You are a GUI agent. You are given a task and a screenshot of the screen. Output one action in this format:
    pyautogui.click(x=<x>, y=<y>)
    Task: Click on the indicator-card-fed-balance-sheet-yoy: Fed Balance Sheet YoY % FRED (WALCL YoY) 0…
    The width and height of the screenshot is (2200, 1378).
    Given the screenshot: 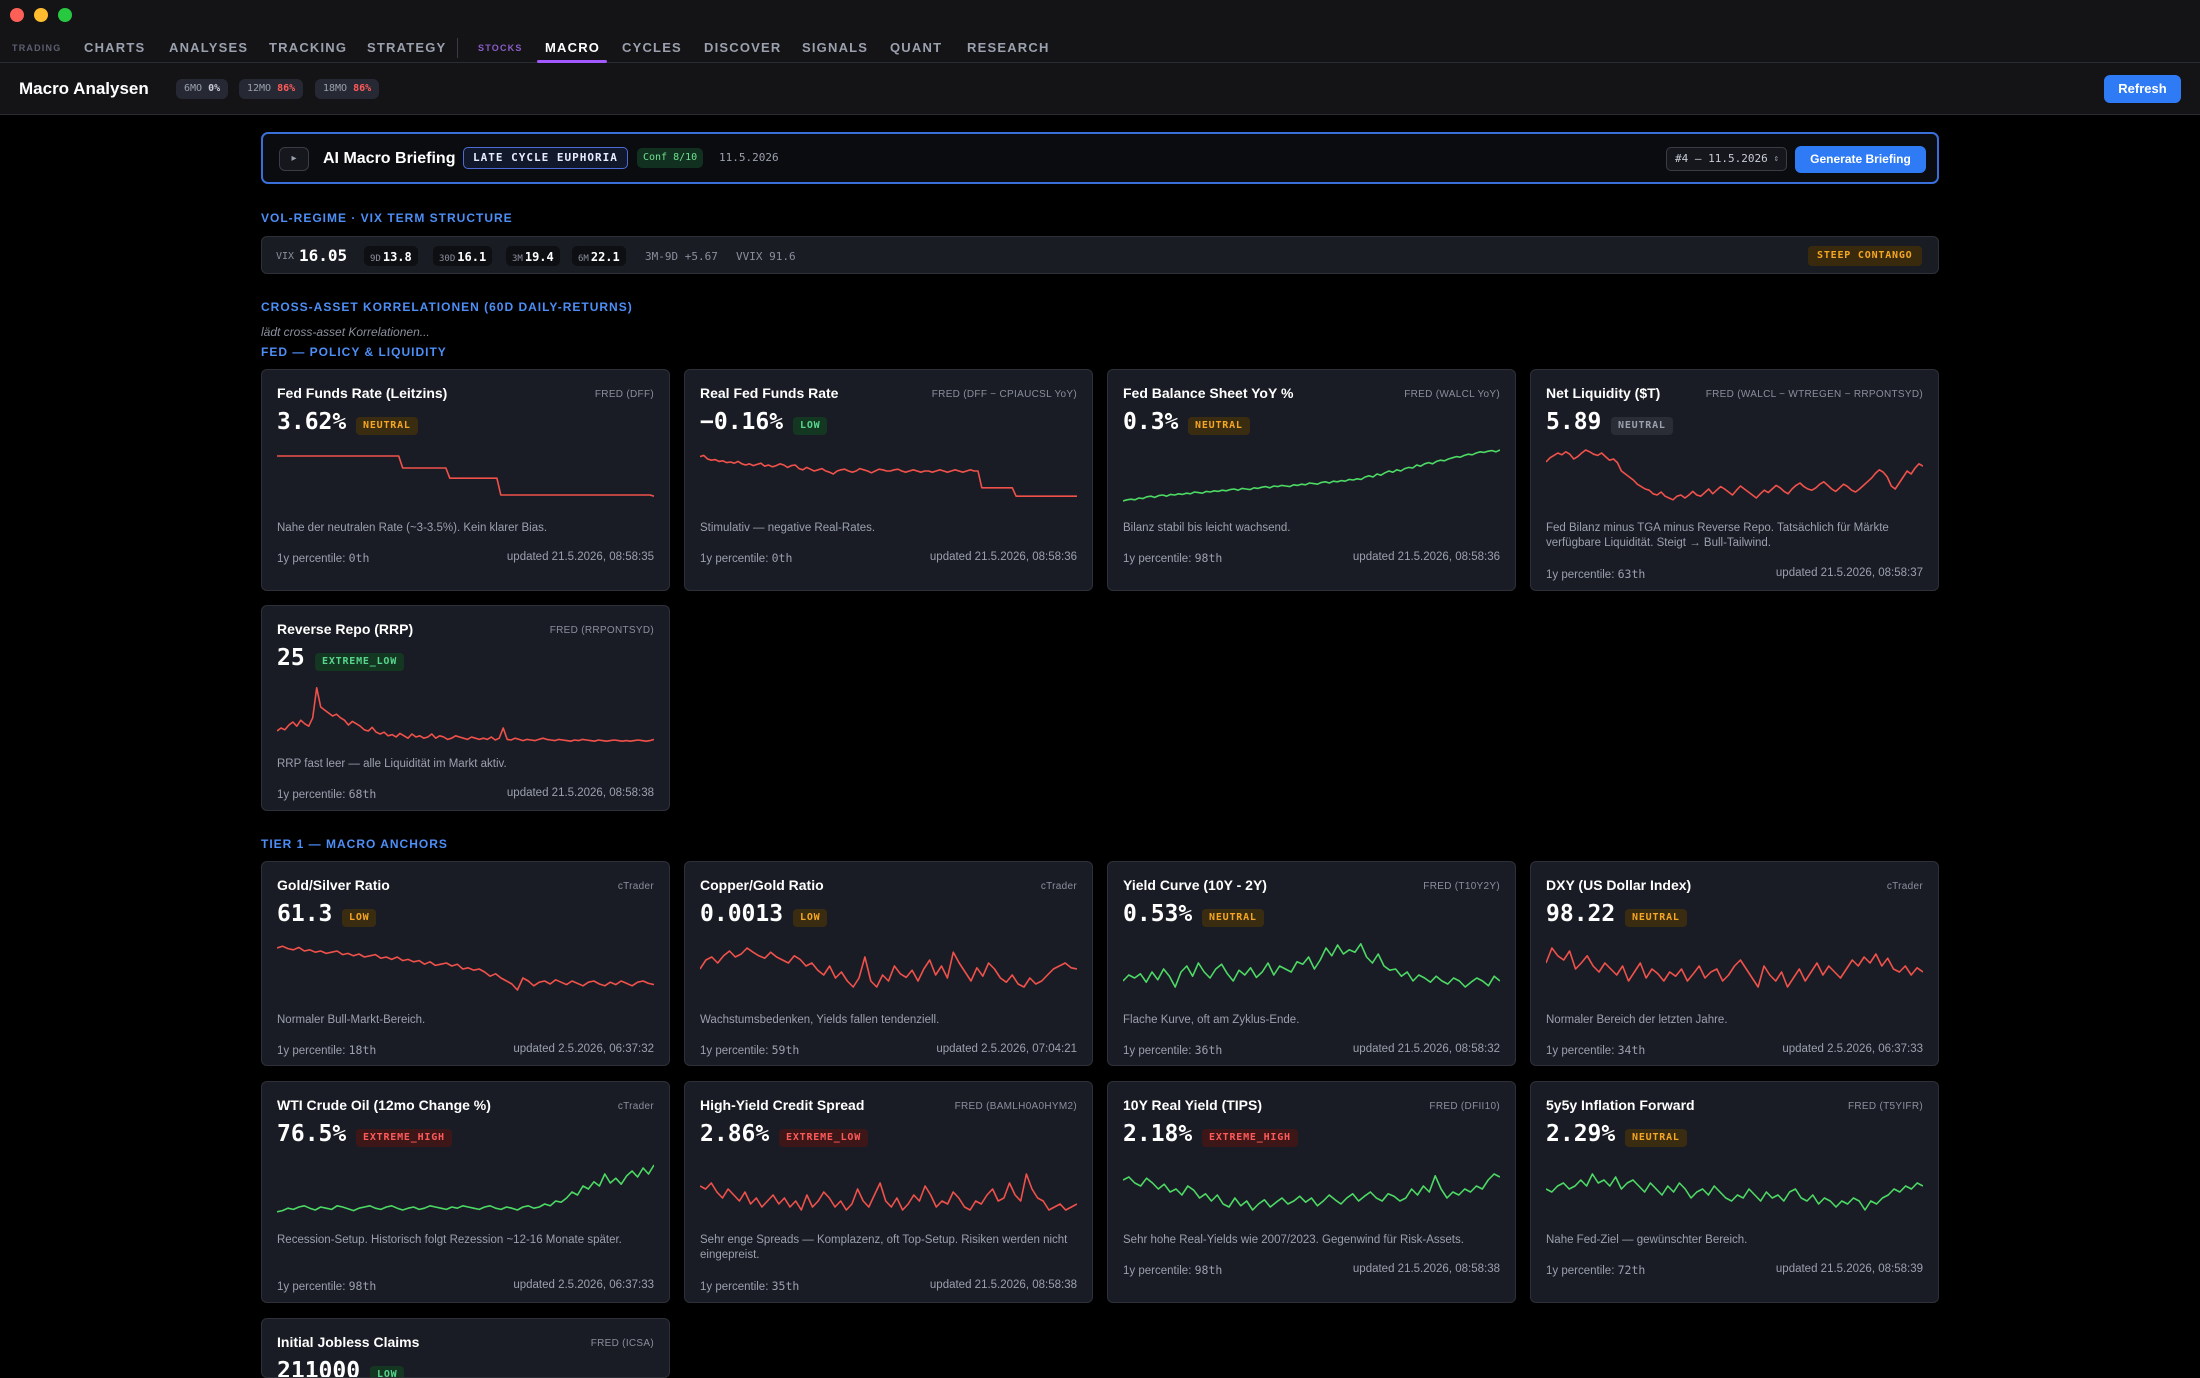 What is the action you would take?
    pyautogui.click(x=1311, y=480)
    